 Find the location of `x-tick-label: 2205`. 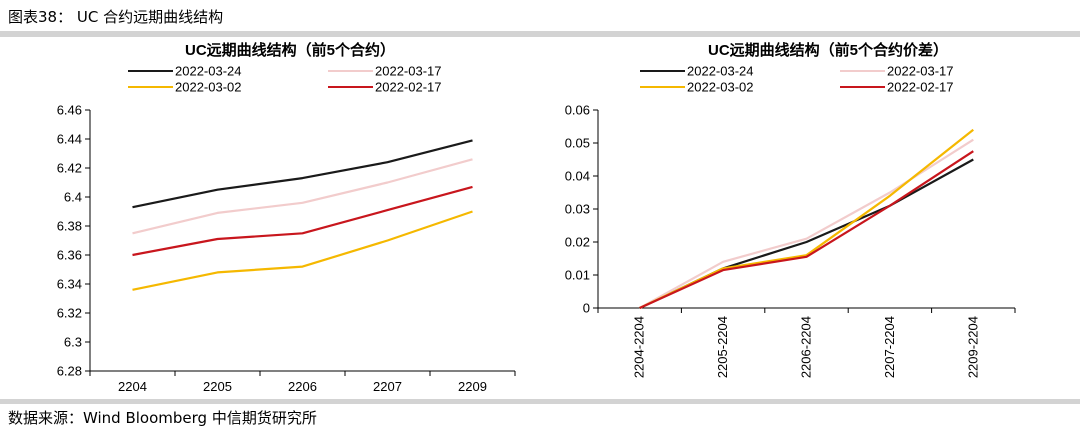

x-tick-label: 2205 is located at coordinates (217, 386).